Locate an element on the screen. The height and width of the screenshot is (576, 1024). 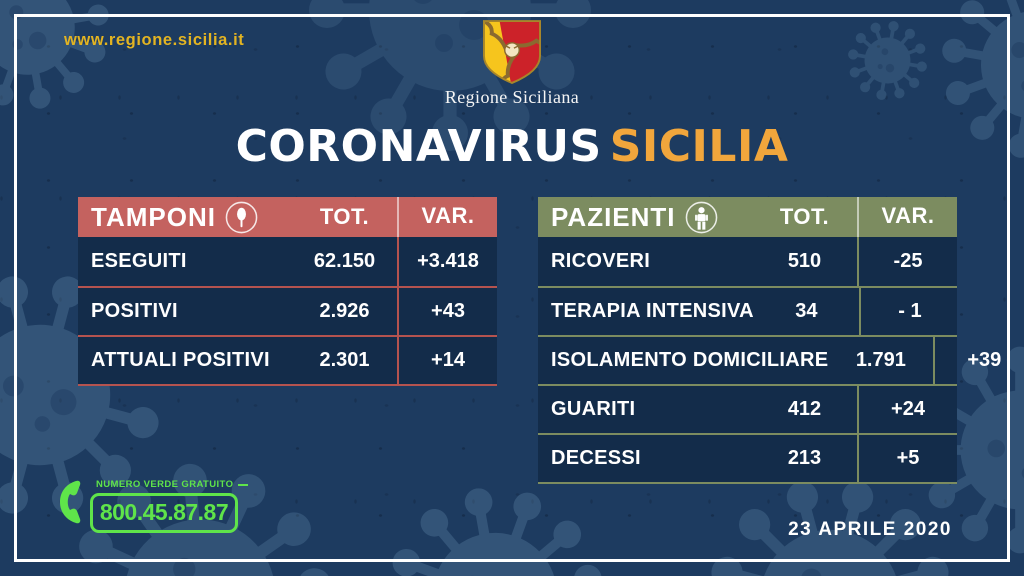
row-variation: +24 is located at coordinates (907, 409).